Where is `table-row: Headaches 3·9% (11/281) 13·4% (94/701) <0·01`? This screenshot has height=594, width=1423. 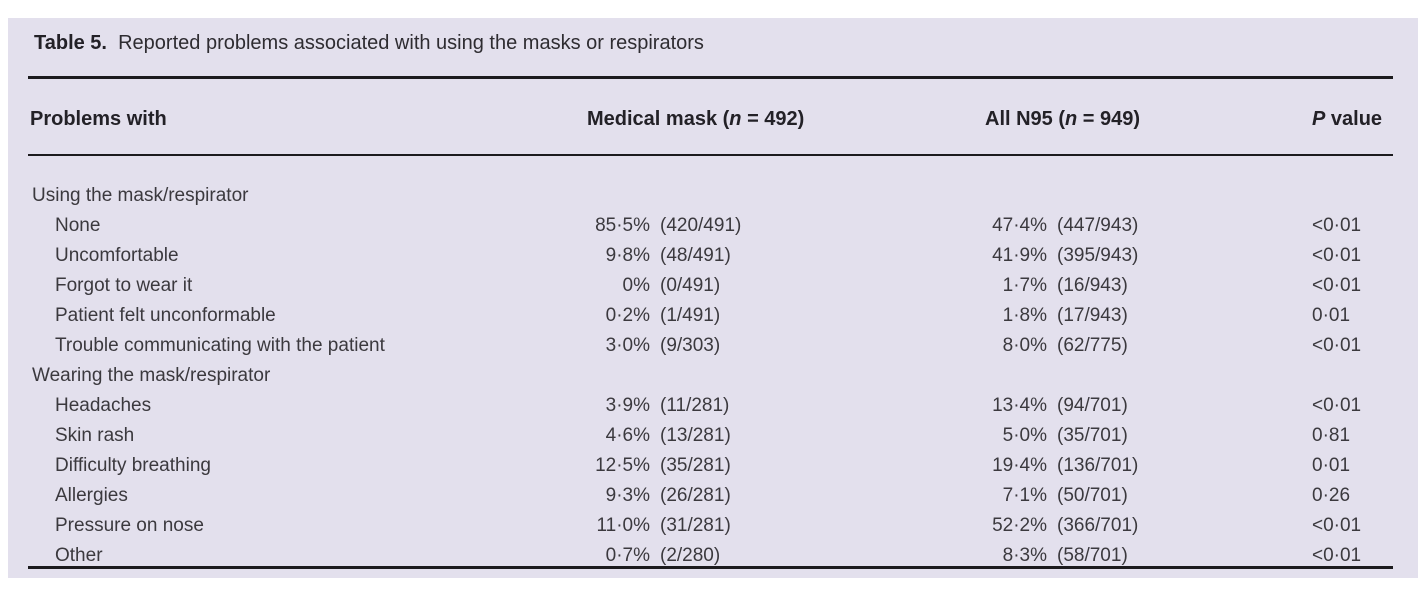 table-row: Headaches 3·9% (11/281) 13·4% (94/701) <0·01 is located at coordinates (713, 407).